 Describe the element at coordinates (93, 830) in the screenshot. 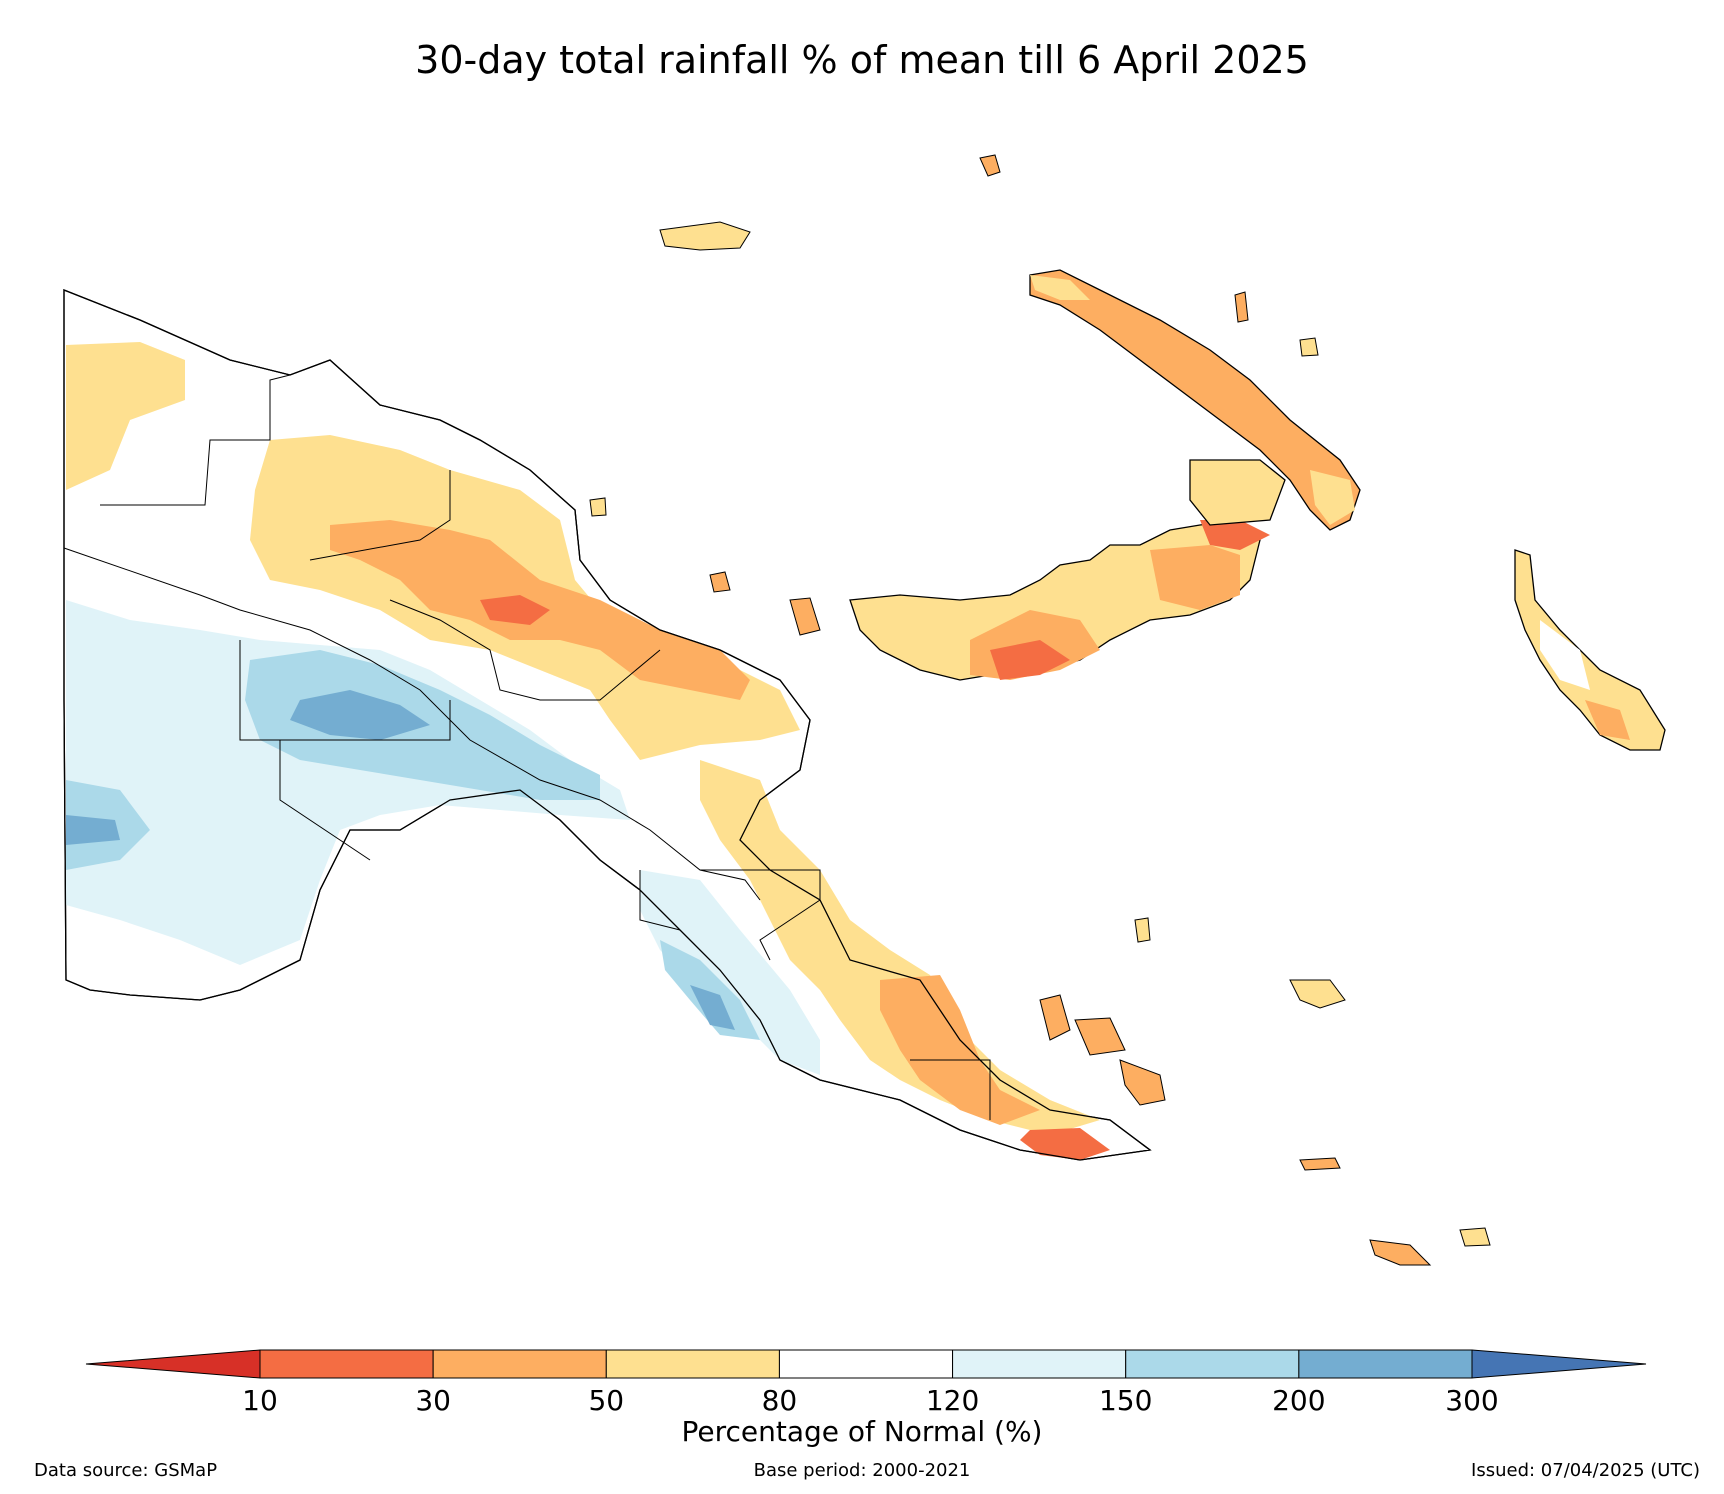

I see `southwest-dark-patch` at that location.